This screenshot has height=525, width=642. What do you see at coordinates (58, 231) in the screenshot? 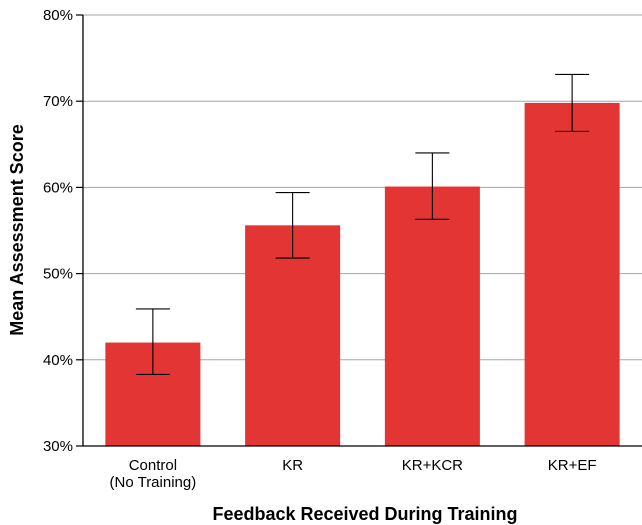
I see `y-tick-labels: 30% 40% 50% 60% 70% 80%` at bounding box center [58, 231].